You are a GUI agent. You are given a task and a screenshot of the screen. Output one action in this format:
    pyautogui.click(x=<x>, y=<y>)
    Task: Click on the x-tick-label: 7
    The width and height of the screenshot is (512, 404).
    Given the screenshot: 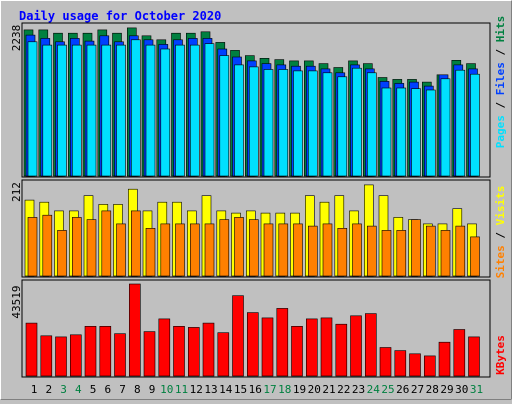 What is the action you would take?
    pyautogui.click(x=122, y=389)
    